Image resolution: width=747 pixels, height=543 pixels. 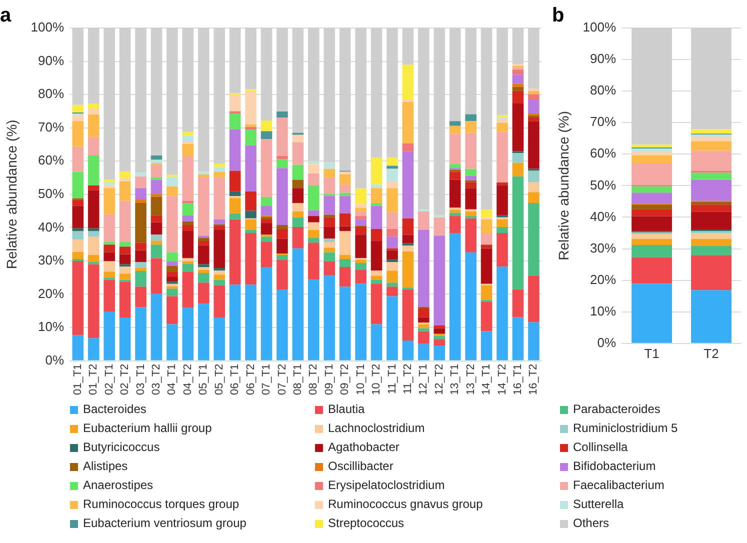 What do you see at coordinates (346, 409) in the screenshot?
I see `legend-label: Blautia` at bounding box center [346, 409].